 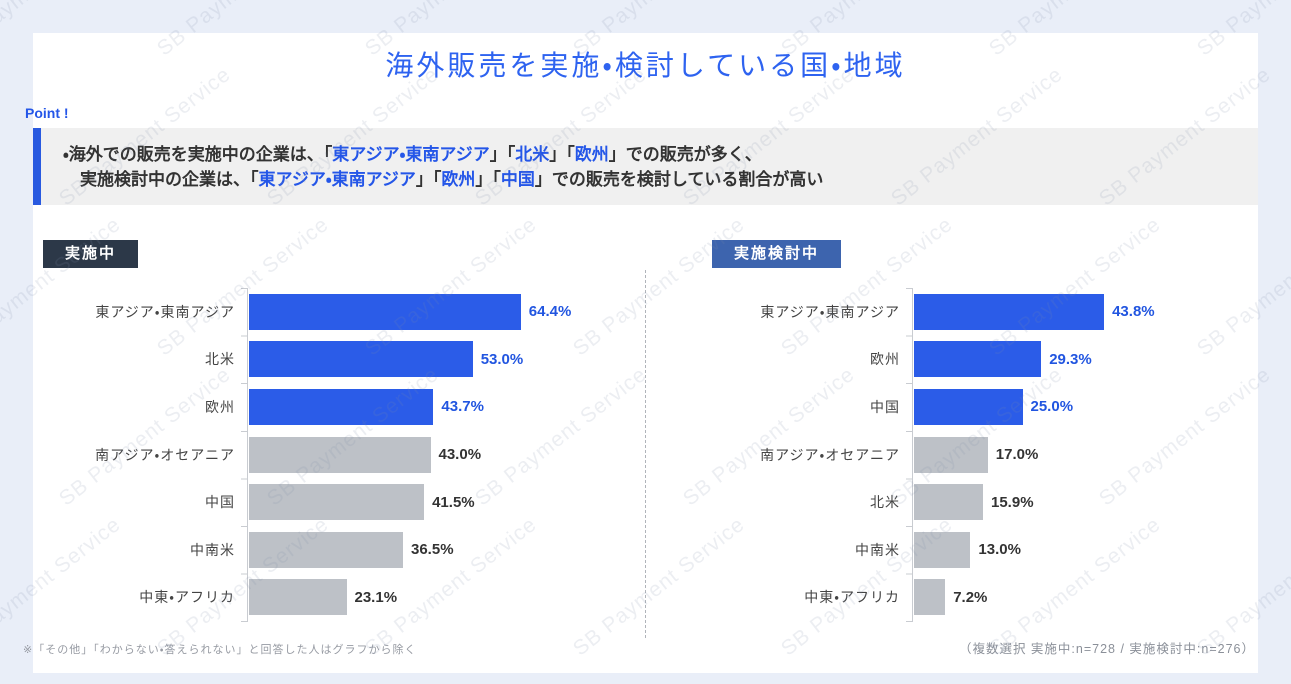 What do you see at coordinates (645, 65) in the screenshot?
I see `page-title: 海外販売を実施・検討している国・地域` at bounding box center [645, 65].